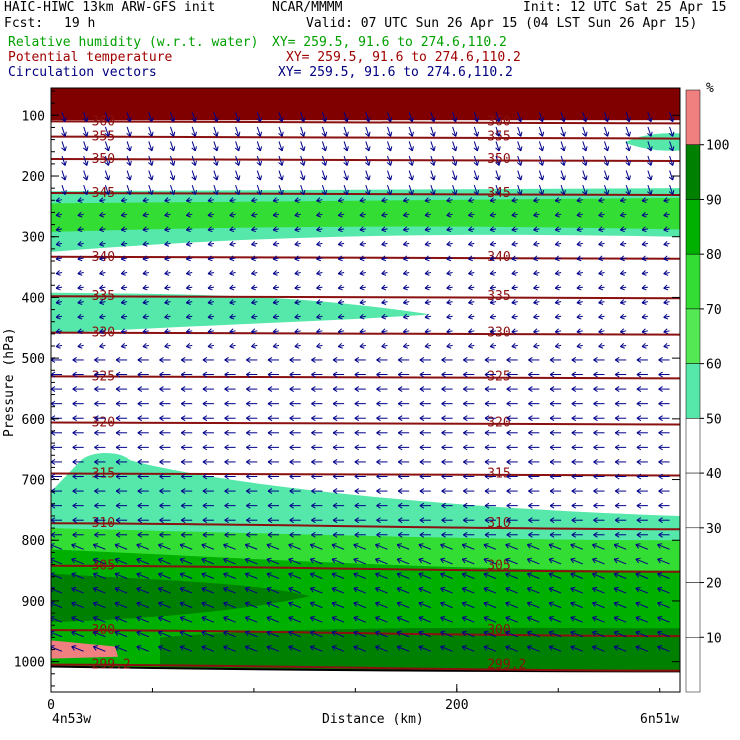  I want to click on theta-label-360-0: 360, so click(103, 121).